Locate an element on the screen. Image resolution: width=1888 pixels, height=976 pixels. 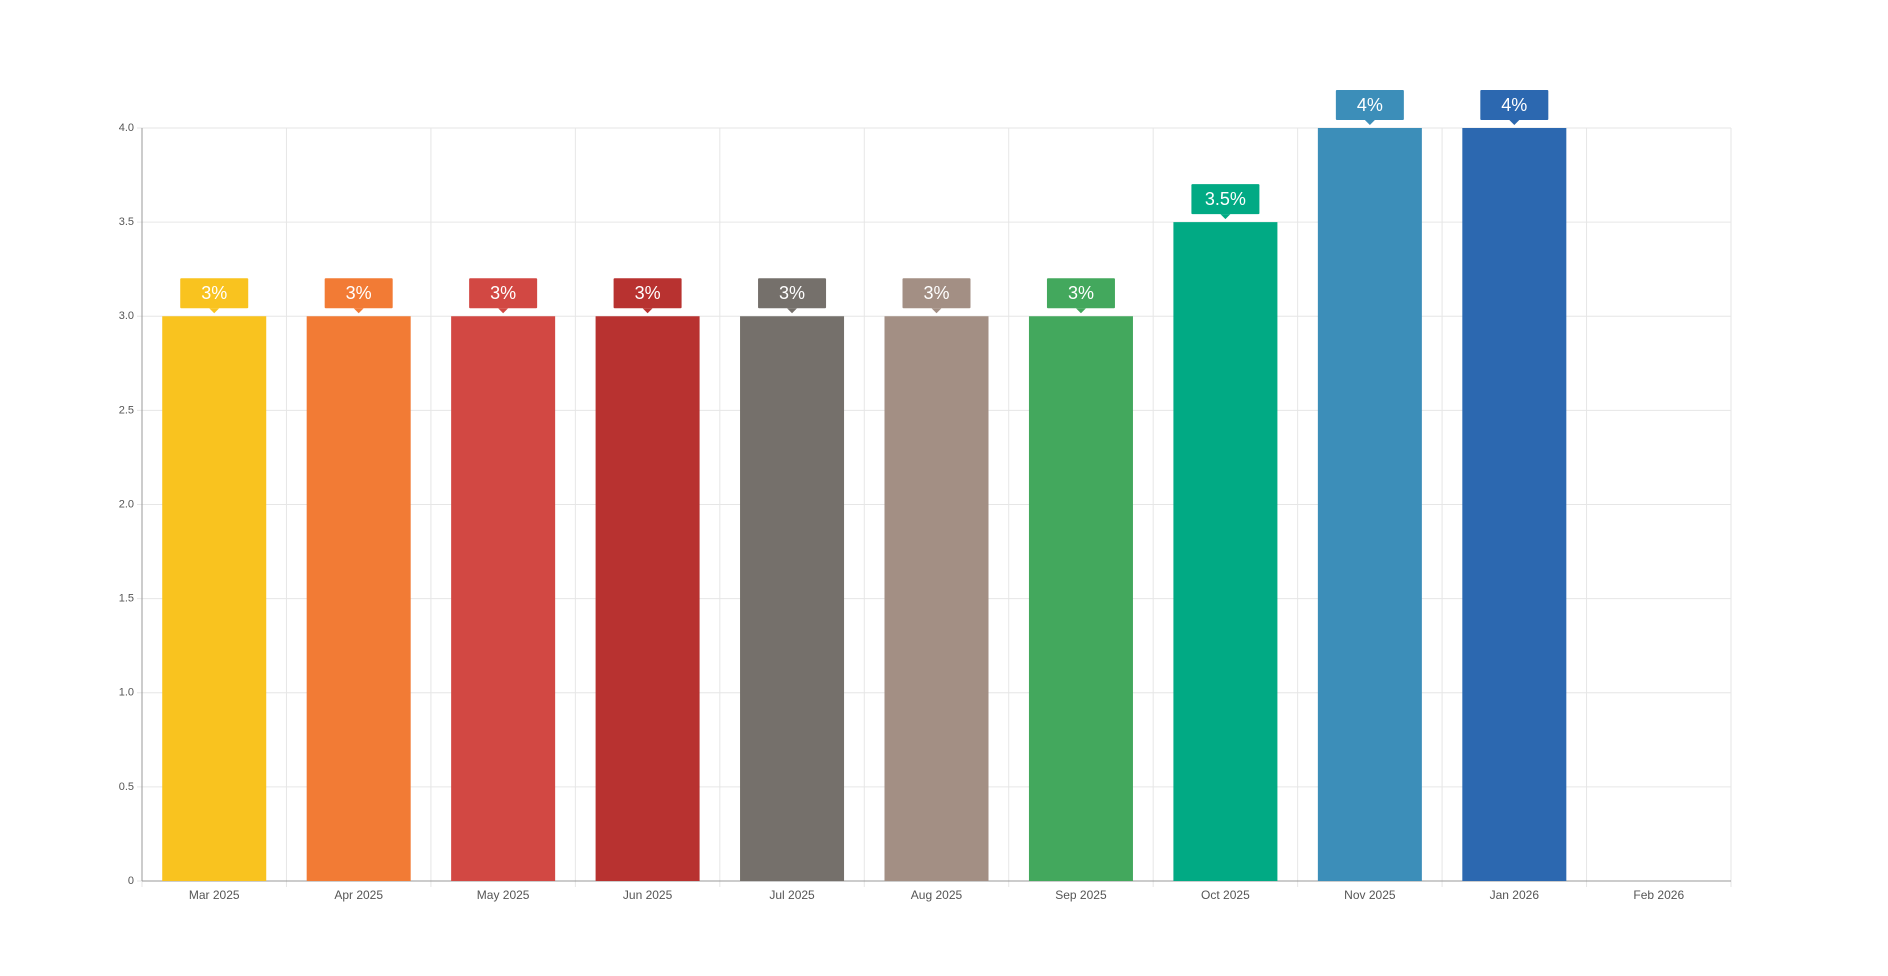
x-tick-label: Apr 2025 is located at coordinates (358, 895).